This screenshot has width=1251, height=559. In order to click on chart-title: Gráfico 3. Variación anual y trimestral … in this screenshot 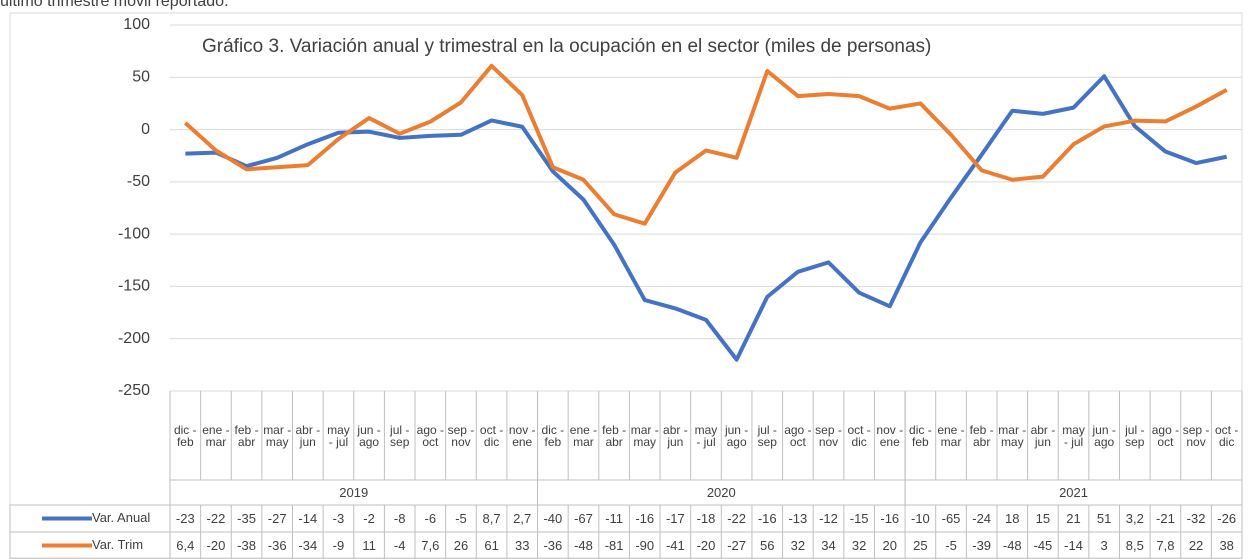, I will do `click(566, 46)`.